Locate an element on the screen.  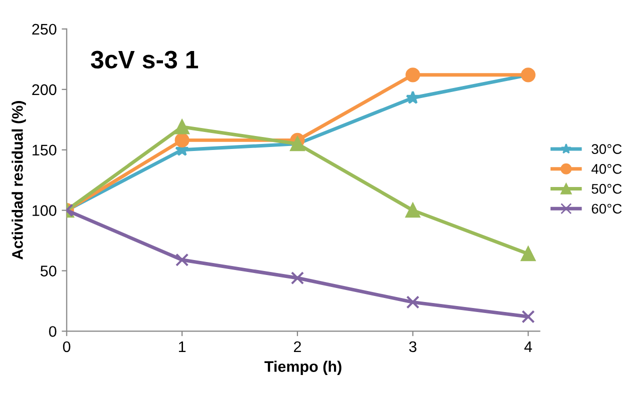
y-tick-label: 50 is located at coordinates (48, 271).